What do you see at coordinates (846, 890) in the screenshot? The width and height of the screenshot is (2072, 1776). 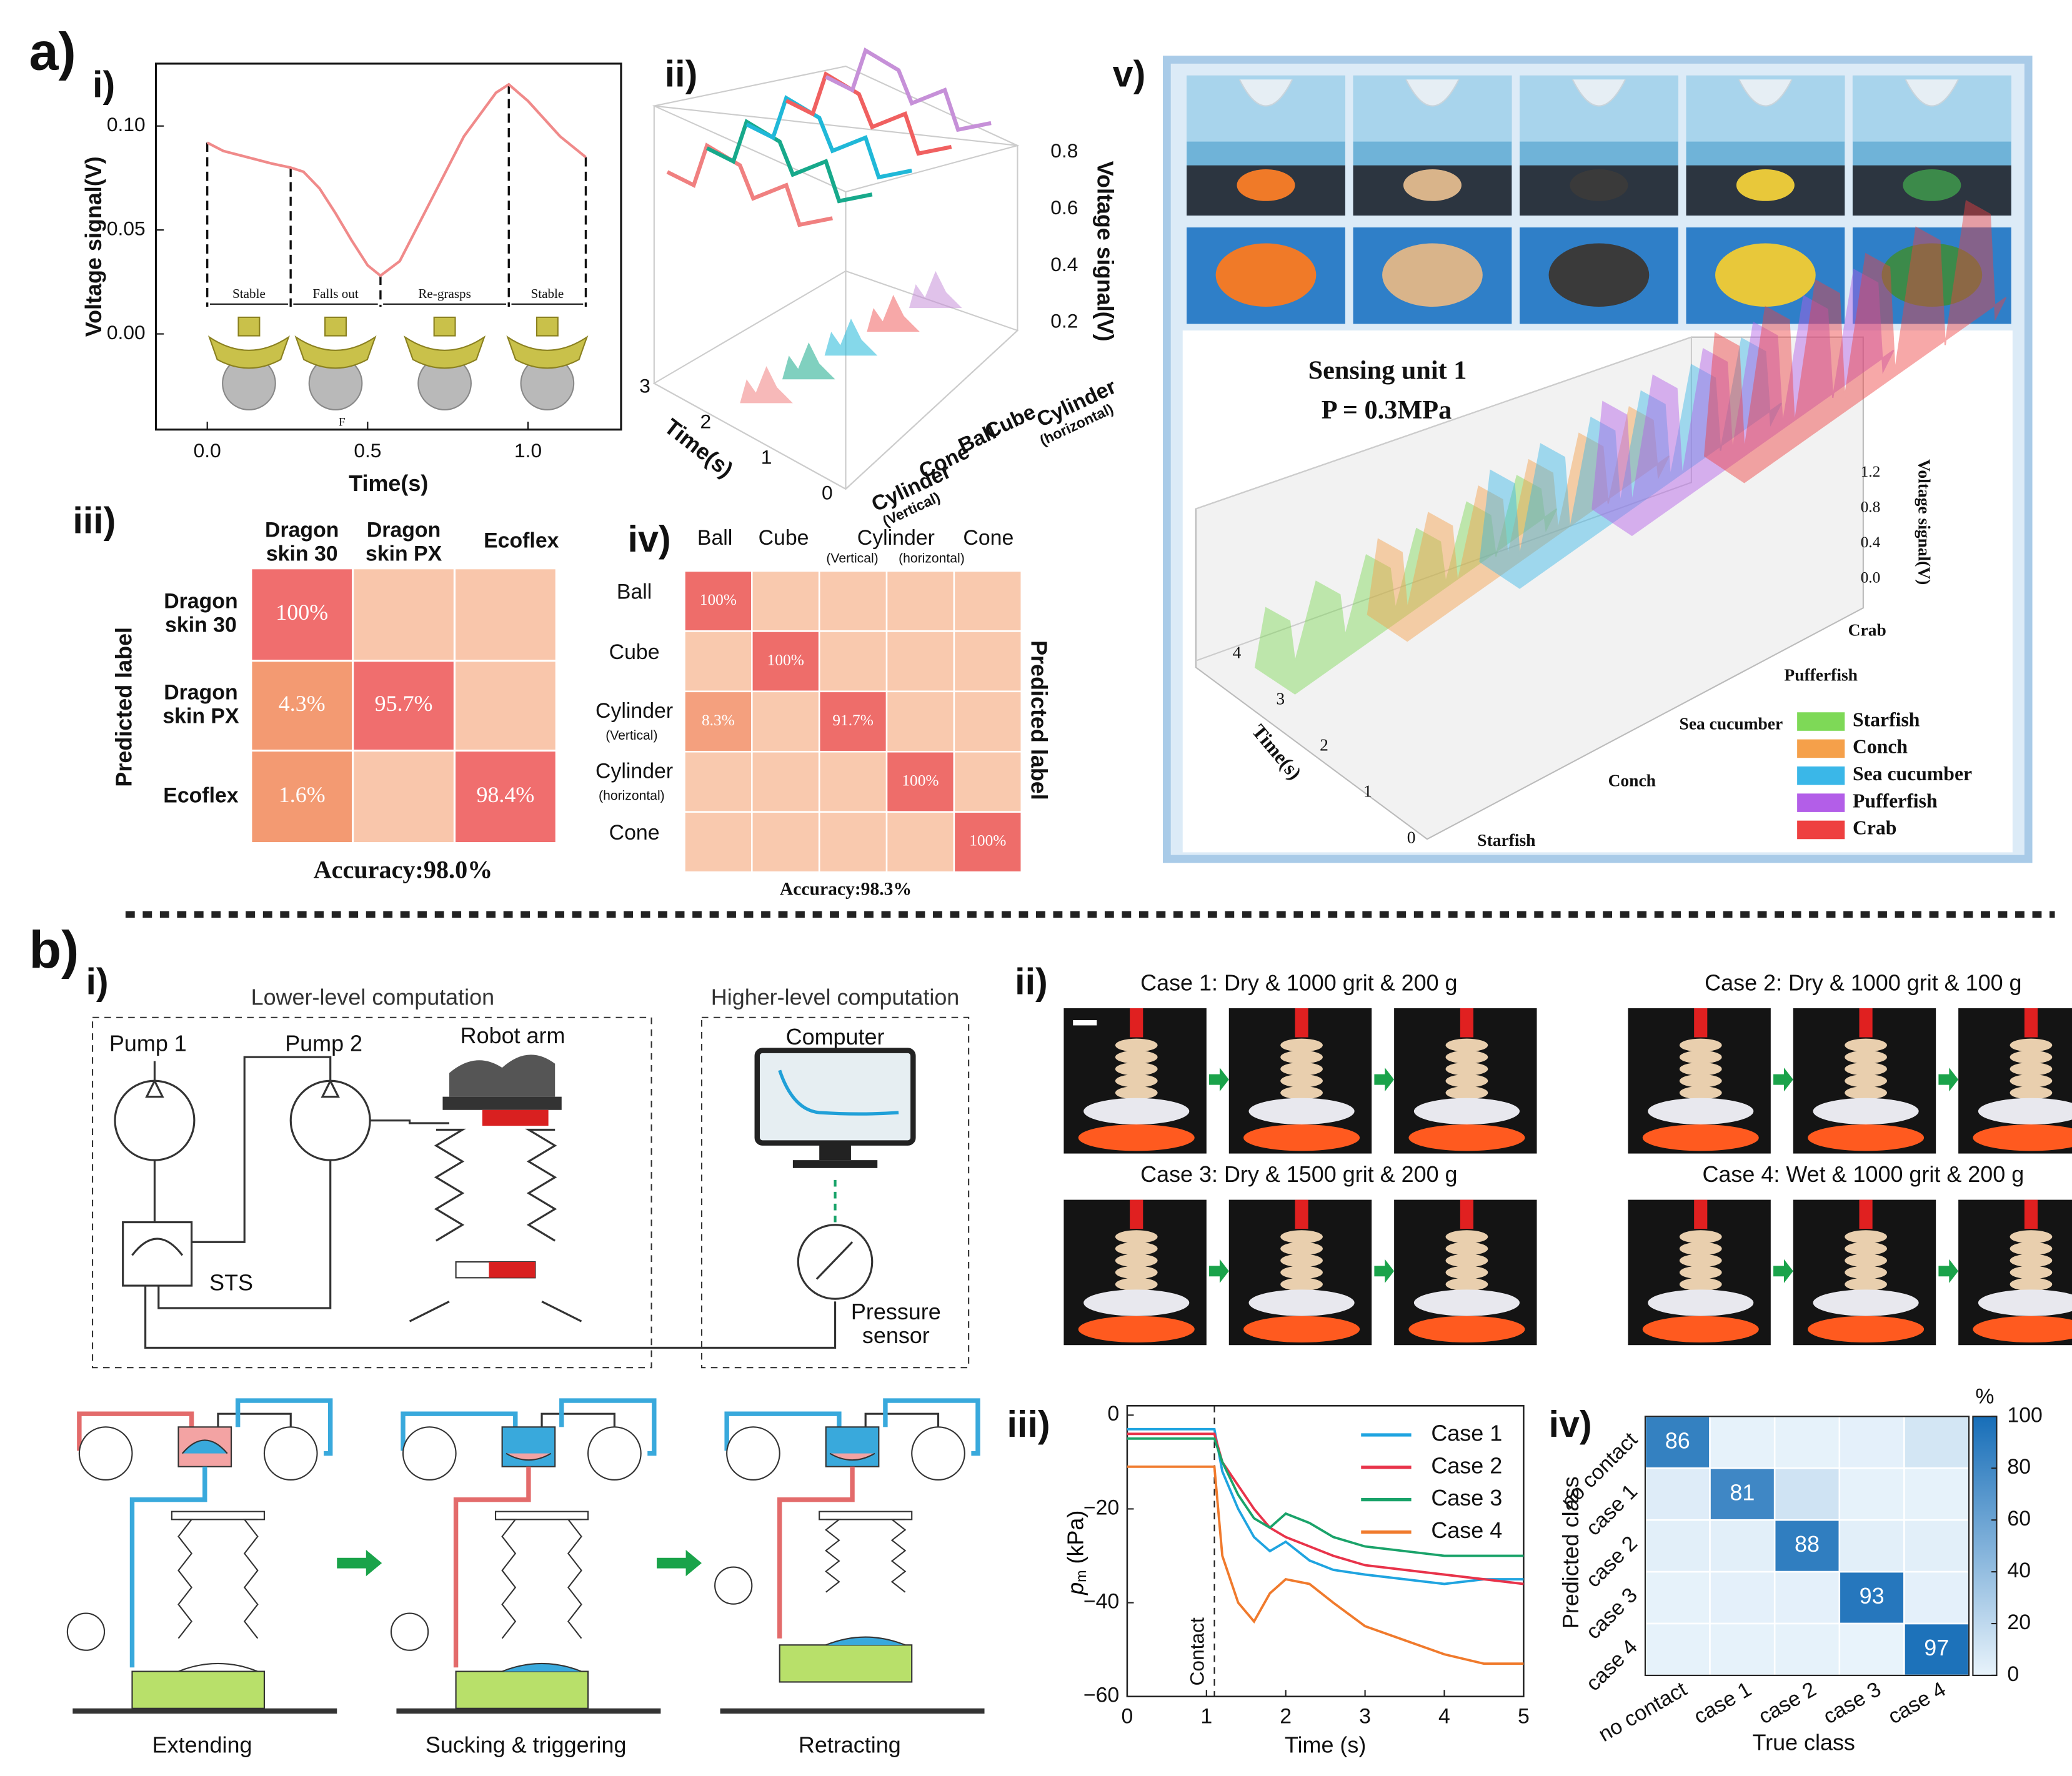 I see `accuracy: Accuracy:98.3%` at bounding box center [846, 890].